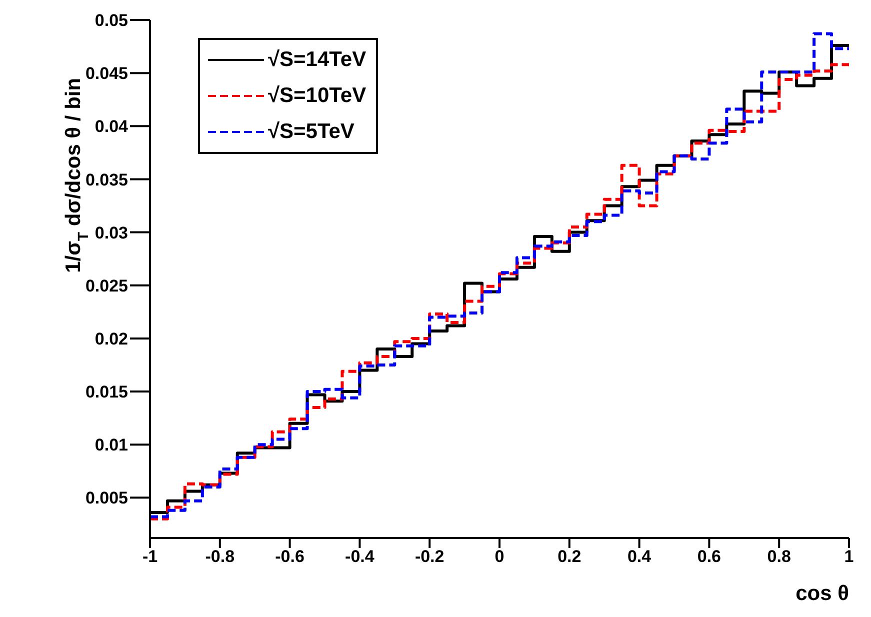  I want to click on x-tick-label: 0, so click(499, 556).